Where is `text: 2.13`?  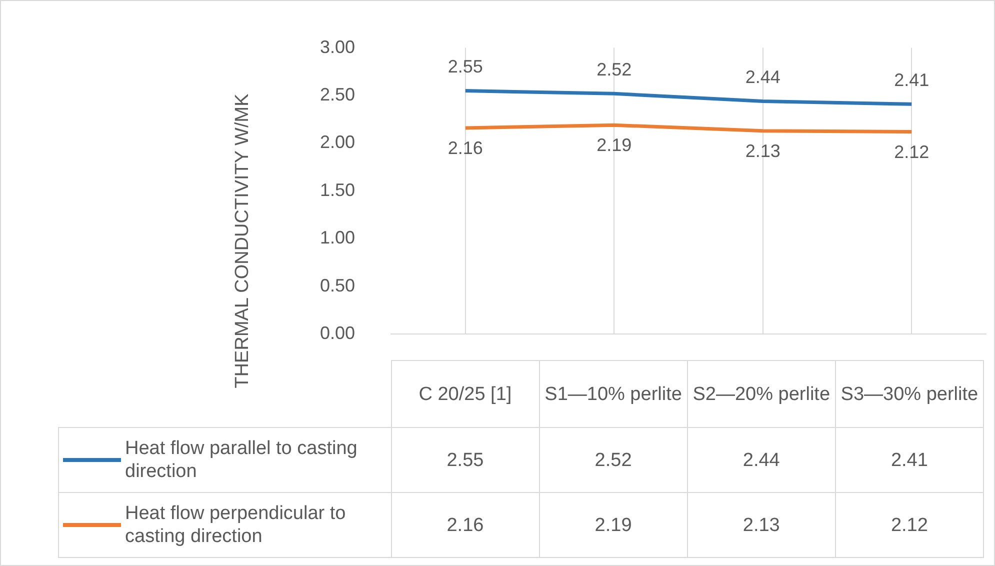 text: 2.13 is located at coordinates (762, 150).